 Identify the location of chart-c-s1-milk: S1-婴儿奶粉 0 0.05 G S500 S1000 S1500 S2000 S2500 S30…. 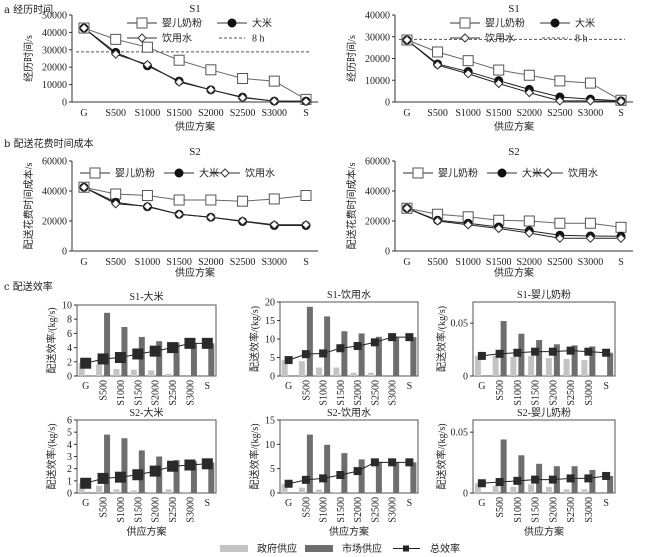
(525, 347).